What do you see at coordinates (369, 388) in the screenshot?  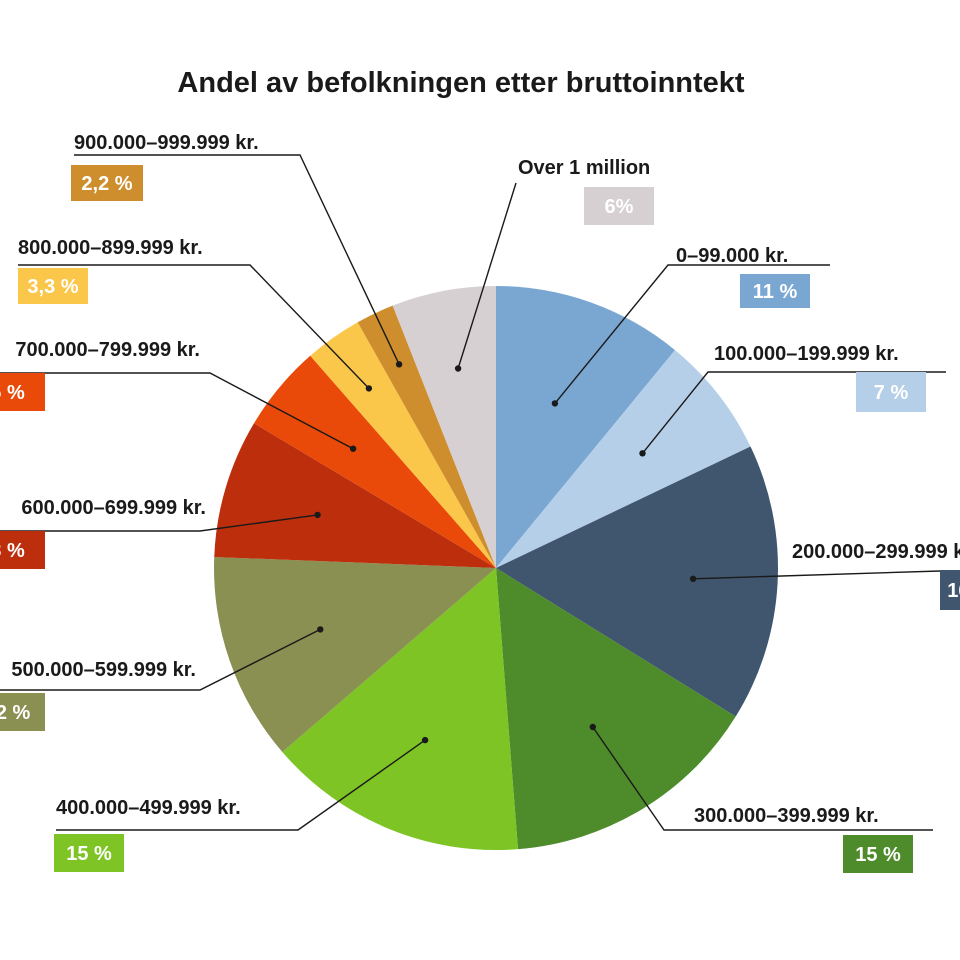 I see `leader-dot-800-000-899-999-kr` at bounding box center [369, 388].